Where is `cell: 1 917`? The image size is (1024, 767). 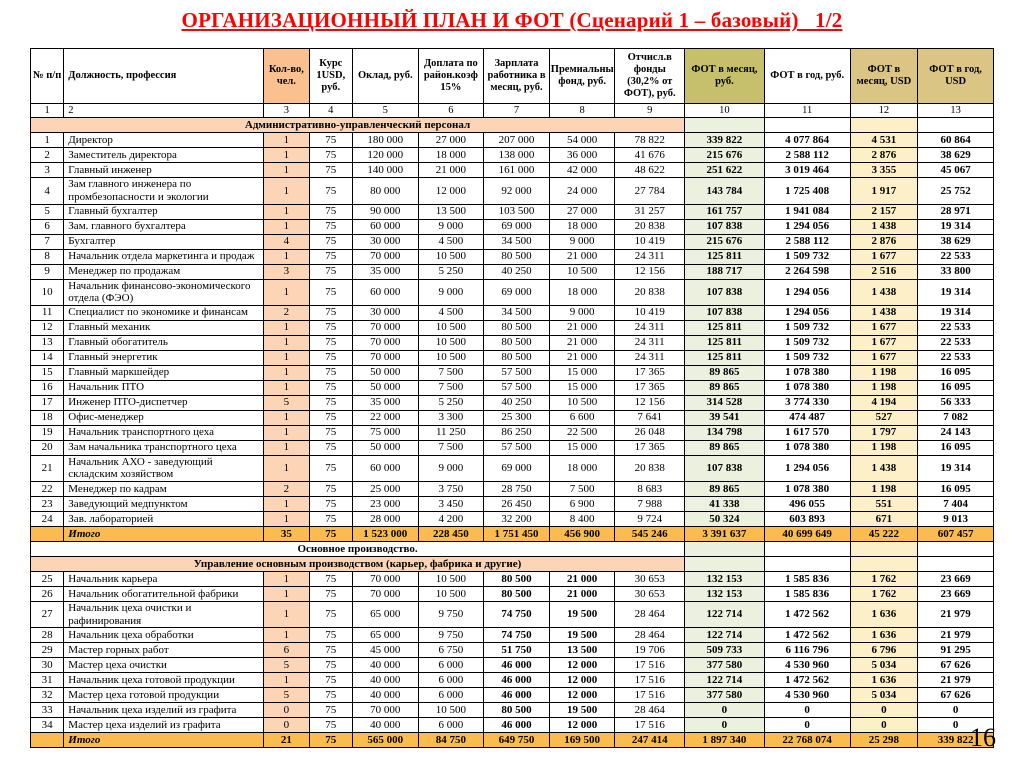 cell: 1 917 is located at coordinates (884, 191).